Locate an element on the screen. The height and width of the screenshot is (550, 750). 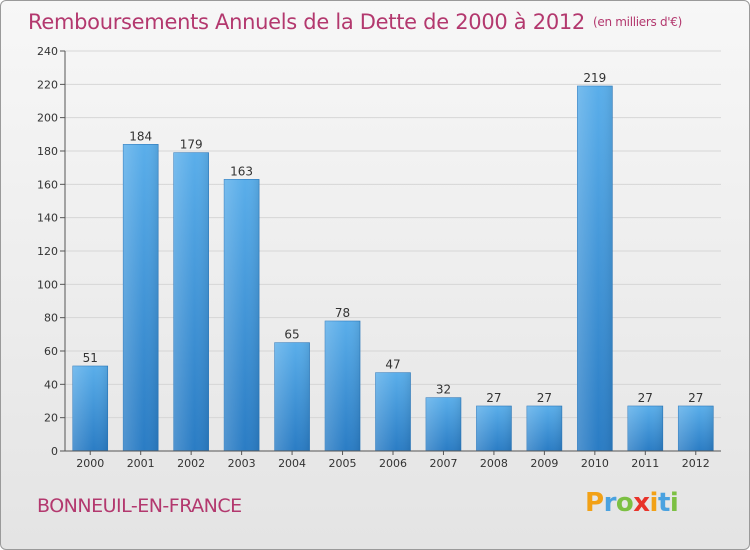
logo-letter: o is located at coordinates (624, 503).